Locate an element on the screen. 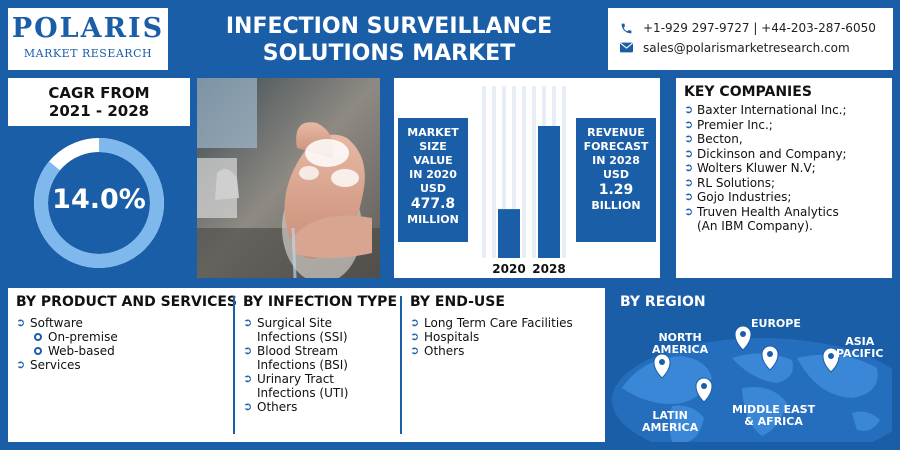 The width and height of the screenshot is (900, 450). market-size-line-5: USD is located at coordinates (433, 188).